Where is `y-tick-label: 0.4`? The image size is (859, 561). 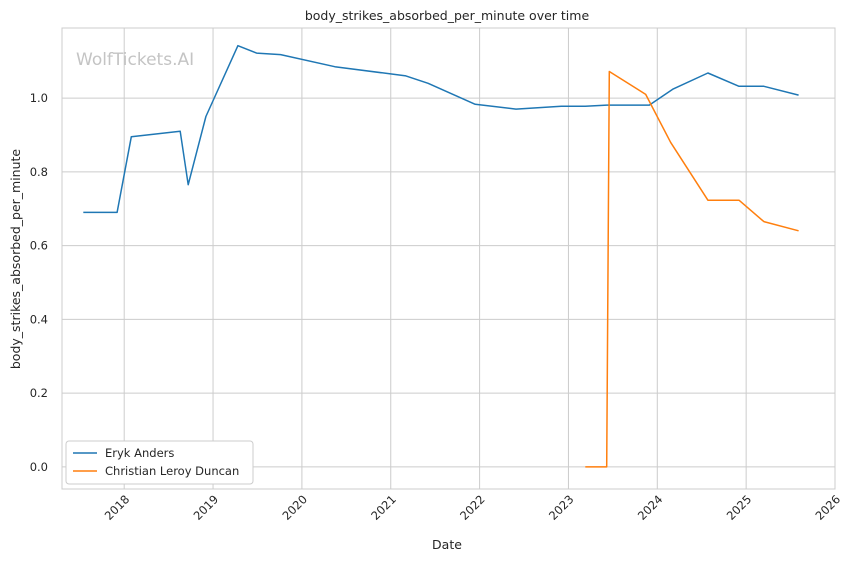 y-tick-label: 0.4 is located at coordinates (39, 319).